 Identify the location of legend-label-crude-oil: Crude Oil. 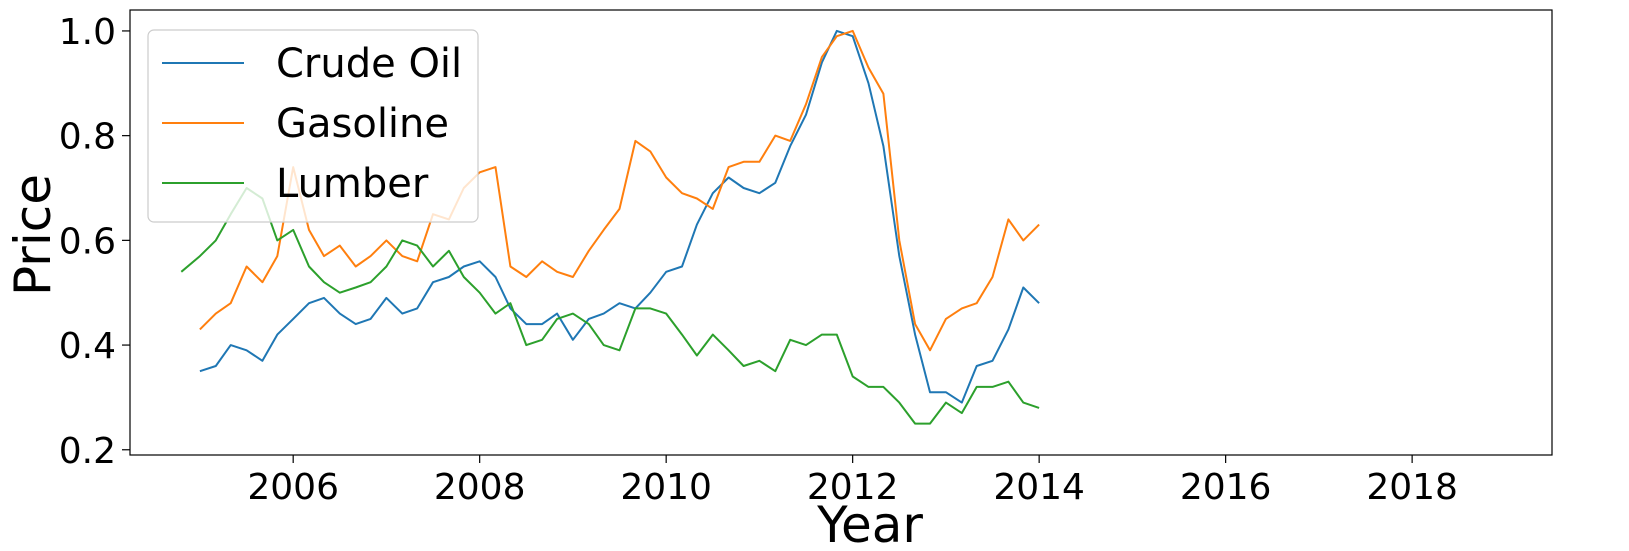
(369, 64).